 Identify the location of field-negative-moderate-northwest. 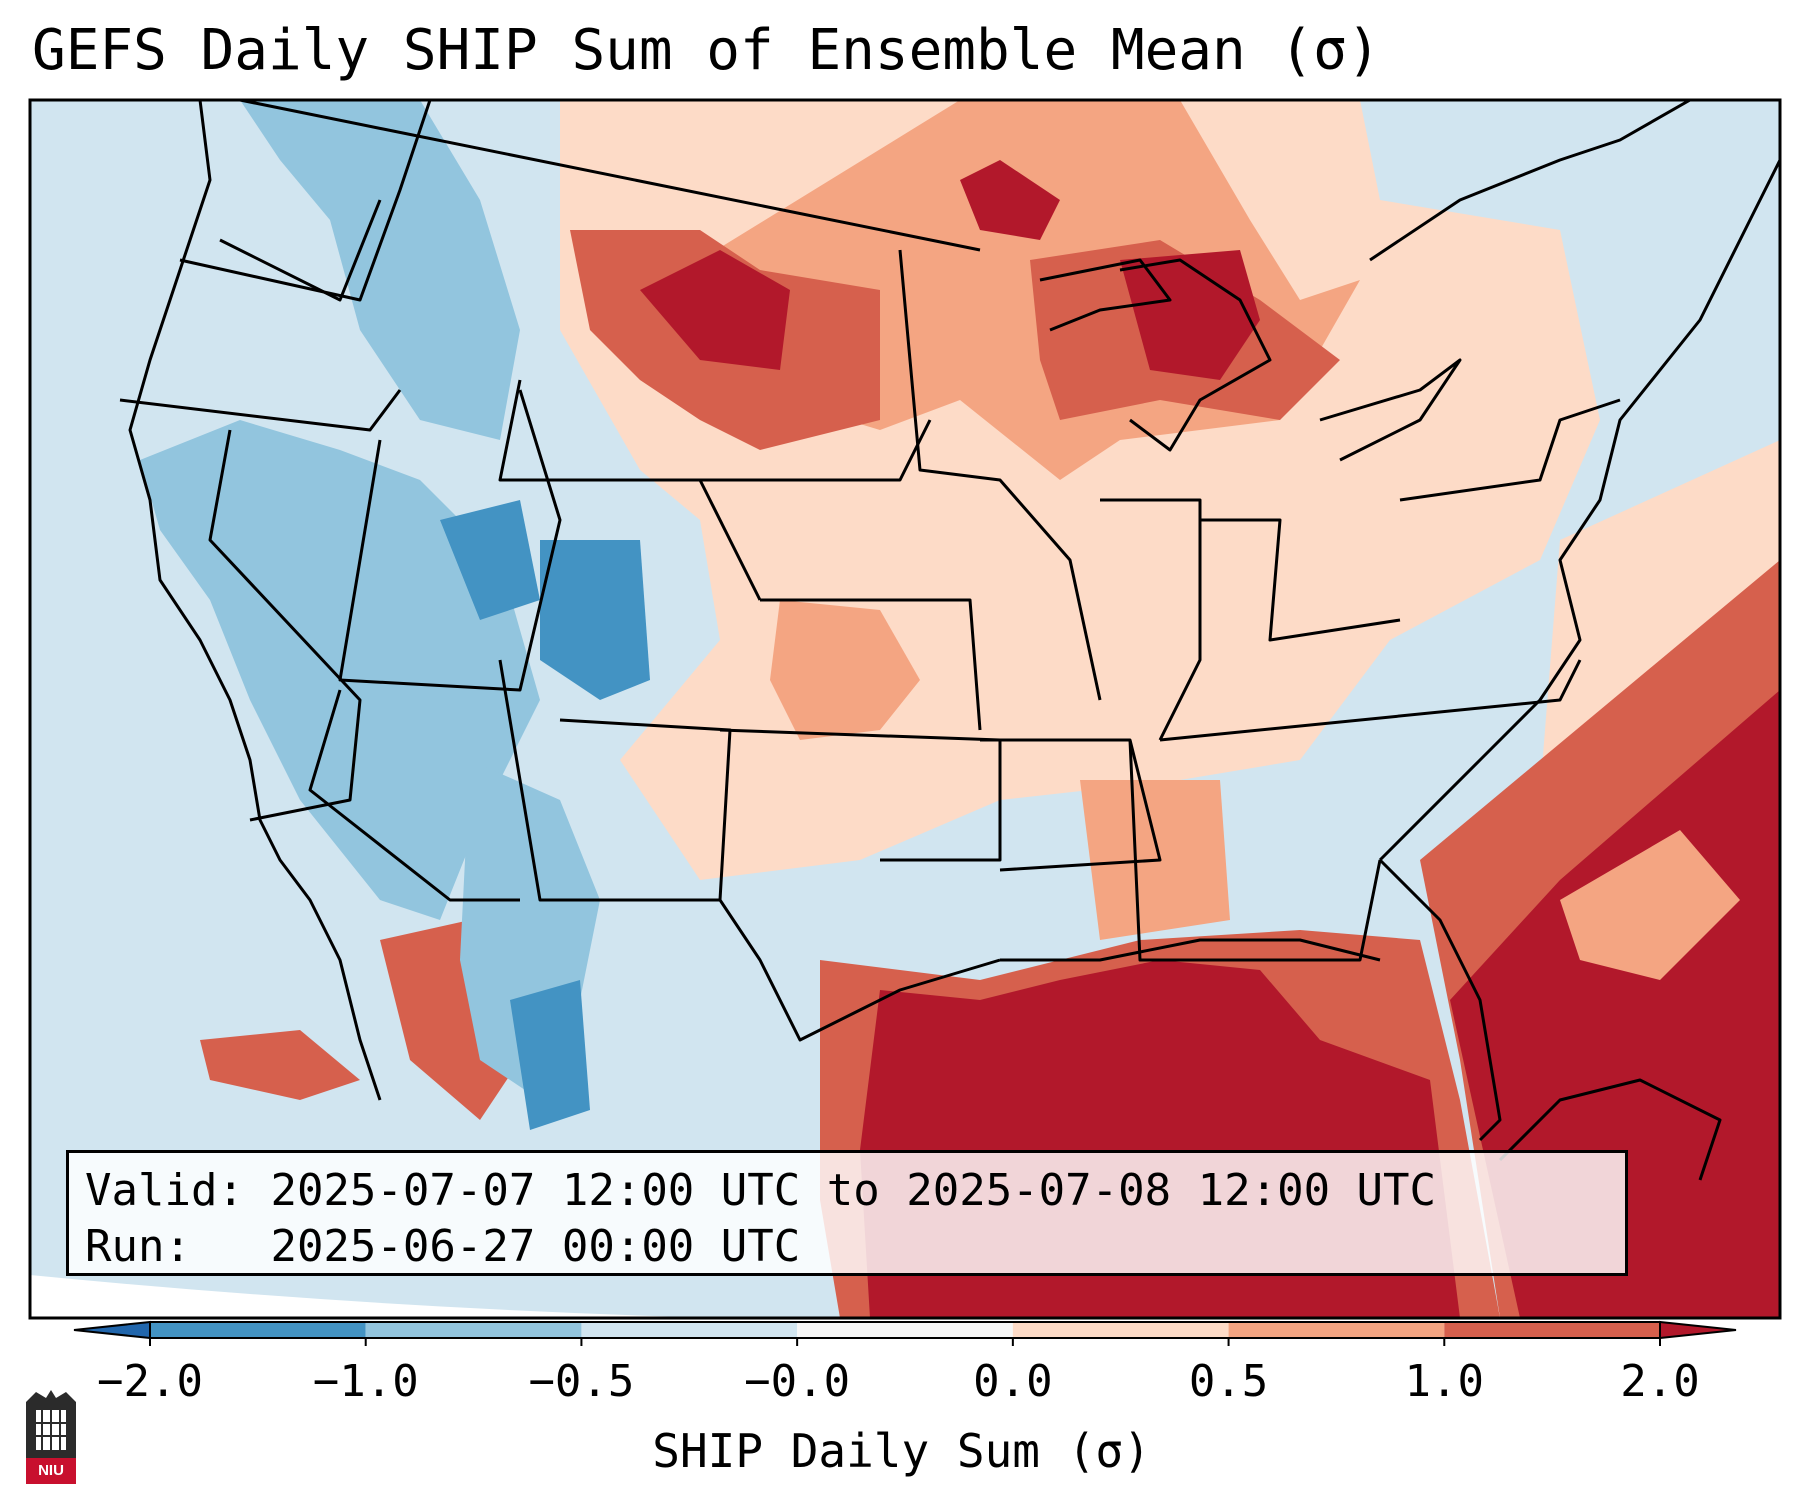
(380, 270).